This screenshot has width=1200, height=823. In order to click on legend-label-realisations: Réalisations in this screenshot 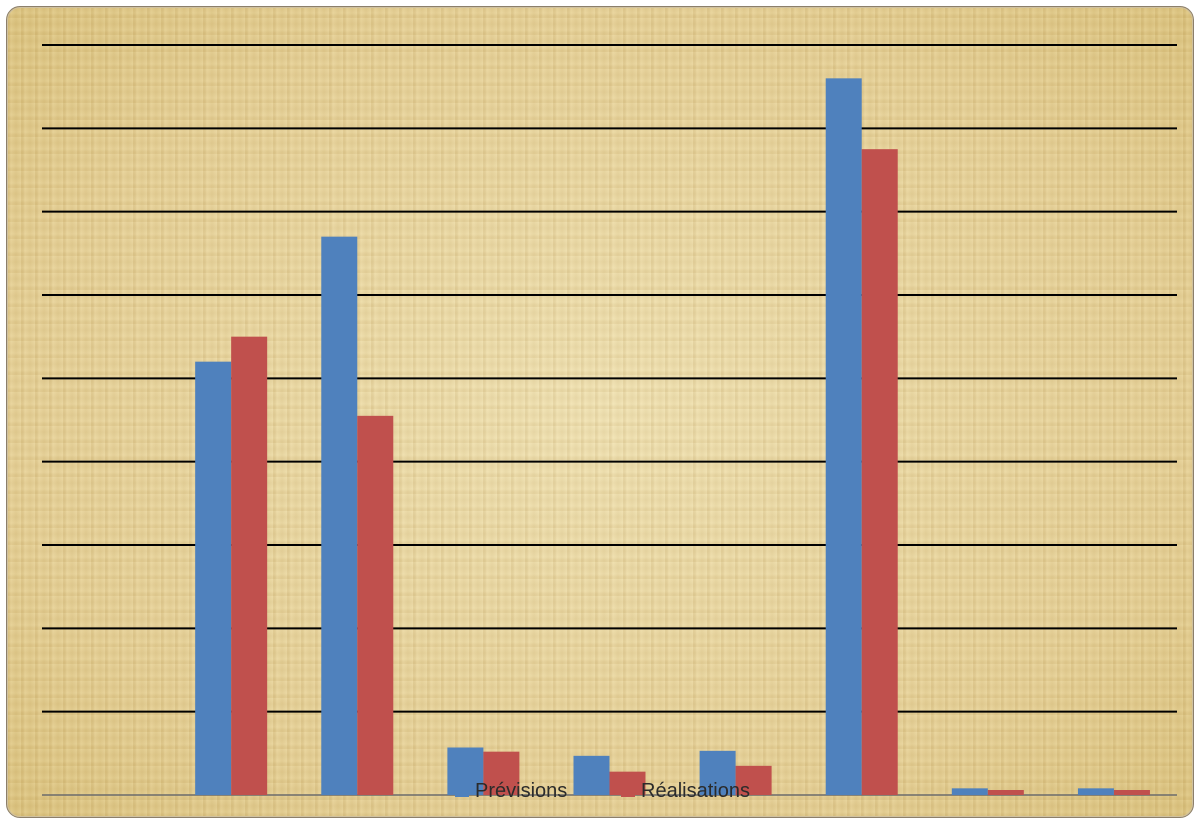, I will do `click(695, 791)`.